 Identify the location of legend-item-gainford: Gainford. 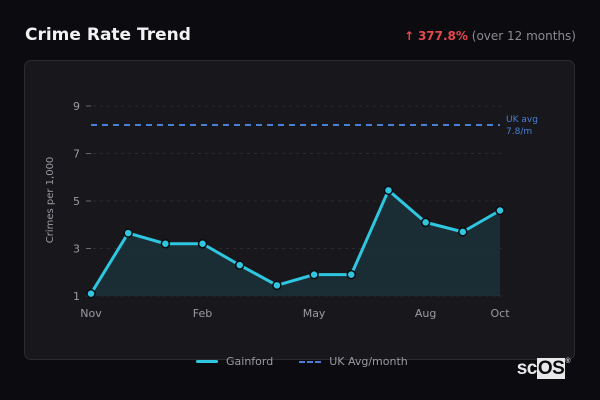
(234, 361).